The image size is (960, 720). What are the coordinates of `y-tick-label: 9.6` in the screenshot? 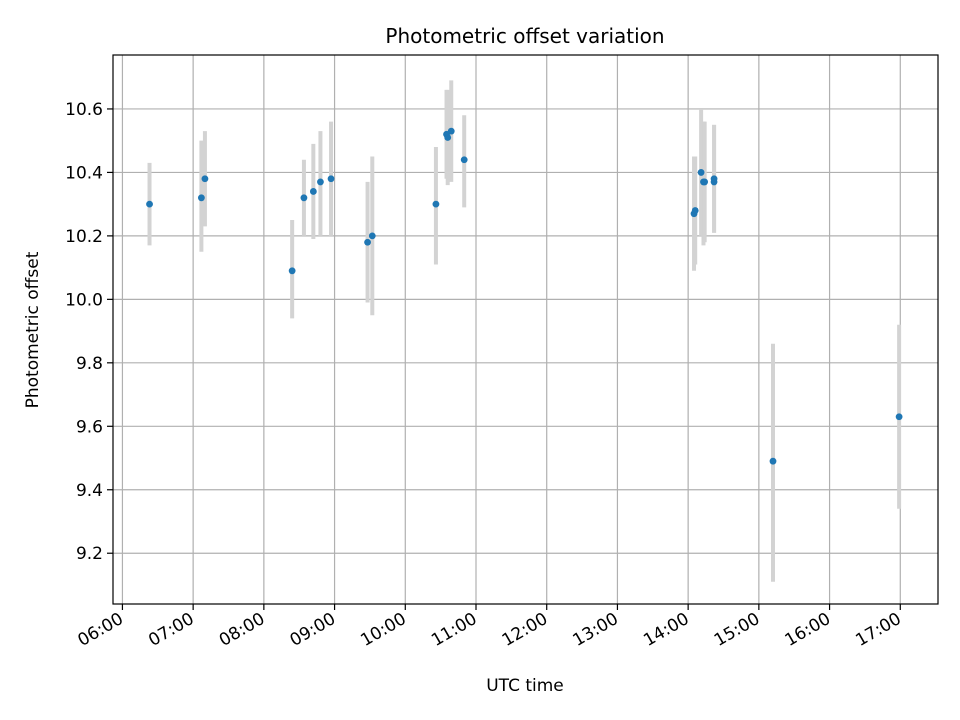 It's located at (89, 427).